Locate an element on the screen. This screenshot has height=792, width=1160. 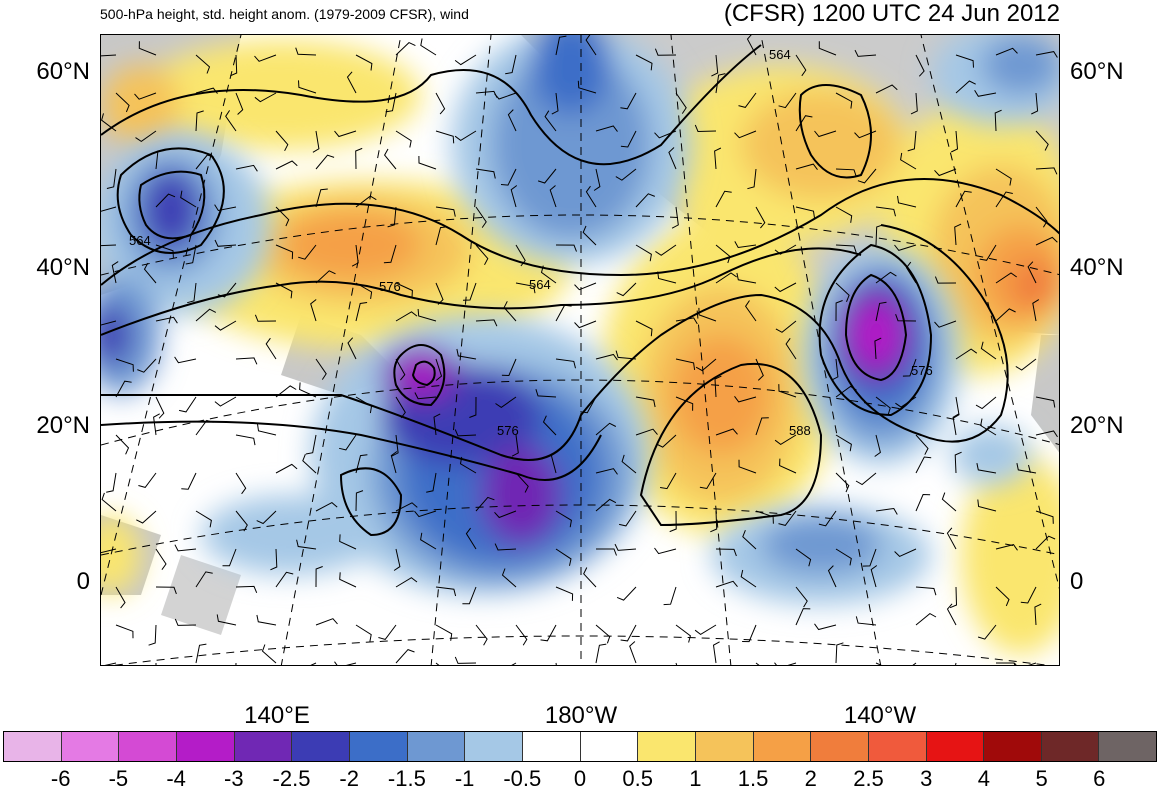
colorbar-label: -2 is located at coordinates (349, 778).